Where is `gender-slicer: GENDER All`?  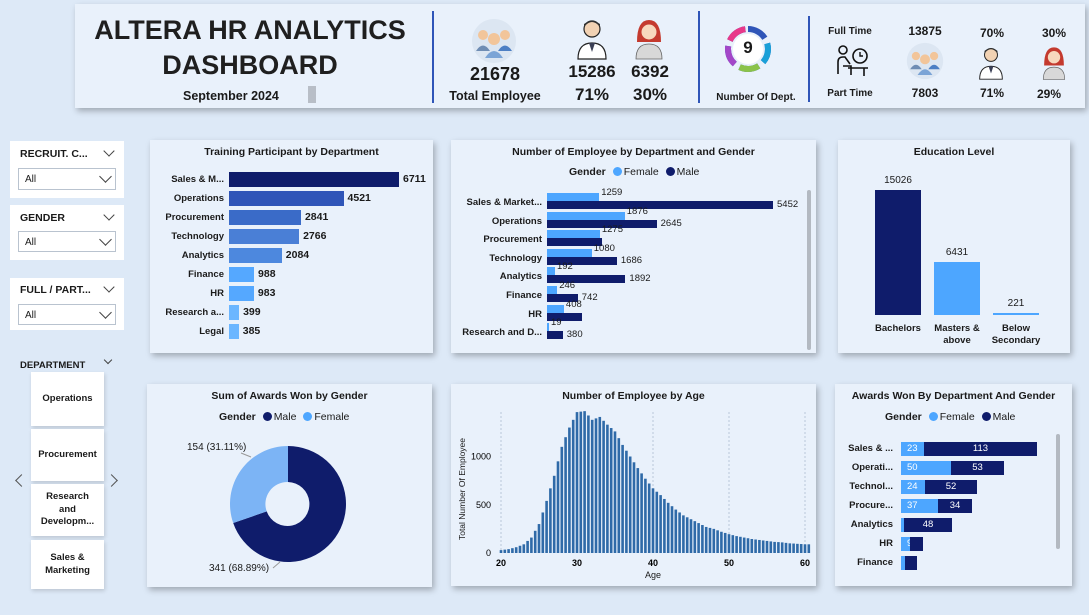
gender-slicer: GENDER All is located at coordinates (67, 232).